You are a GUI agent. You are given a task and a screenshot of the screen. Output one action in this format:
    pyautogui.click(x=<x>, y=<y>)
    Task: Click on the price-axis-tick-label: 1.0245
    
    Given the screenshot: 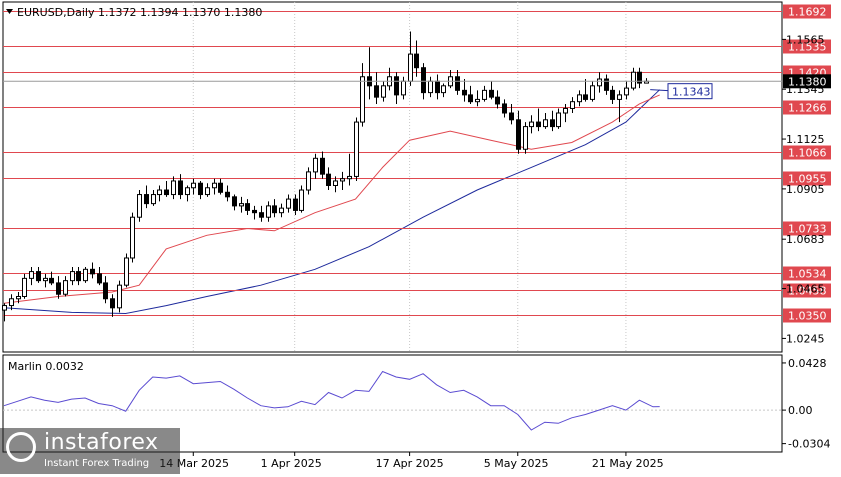 What is the action you would take?
    pyautogui.click(x=805, y=338)
    